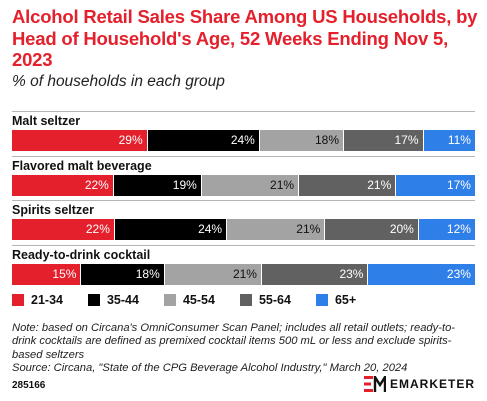 This screenshot has width=487, height=401. I want to click on legend-label: 21-34, so click(47, 300).